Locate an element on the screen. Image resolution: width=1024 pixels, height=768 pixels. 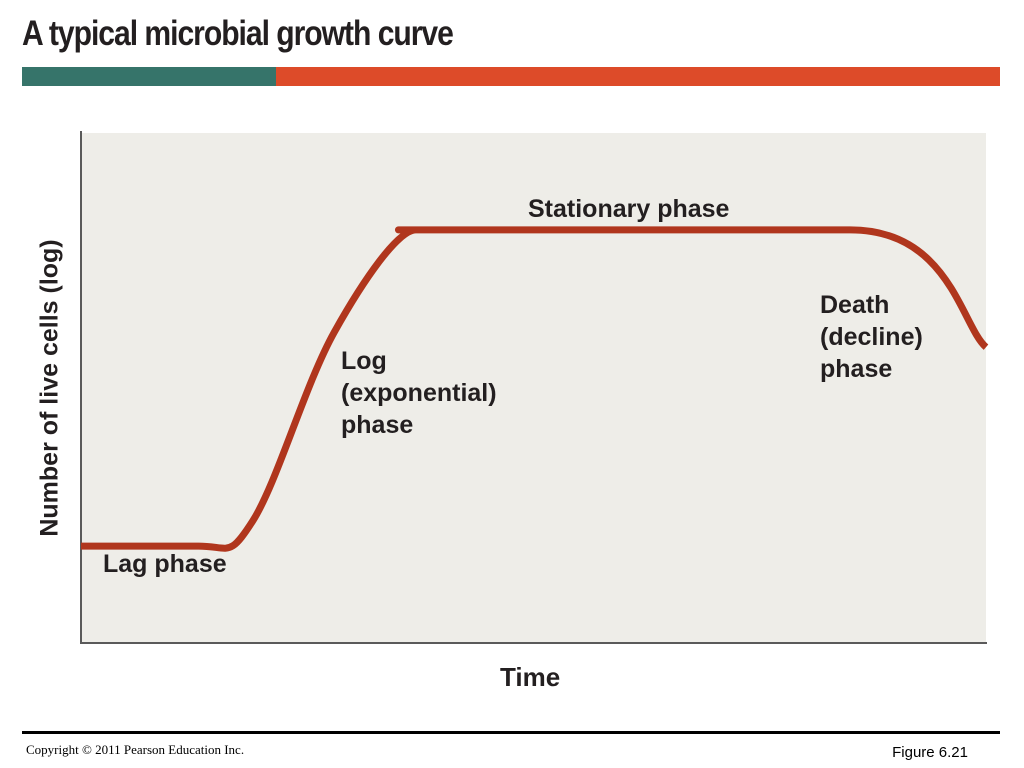
annotation-death-phase: Death (decline) phase is located at coordinates (871, 337).